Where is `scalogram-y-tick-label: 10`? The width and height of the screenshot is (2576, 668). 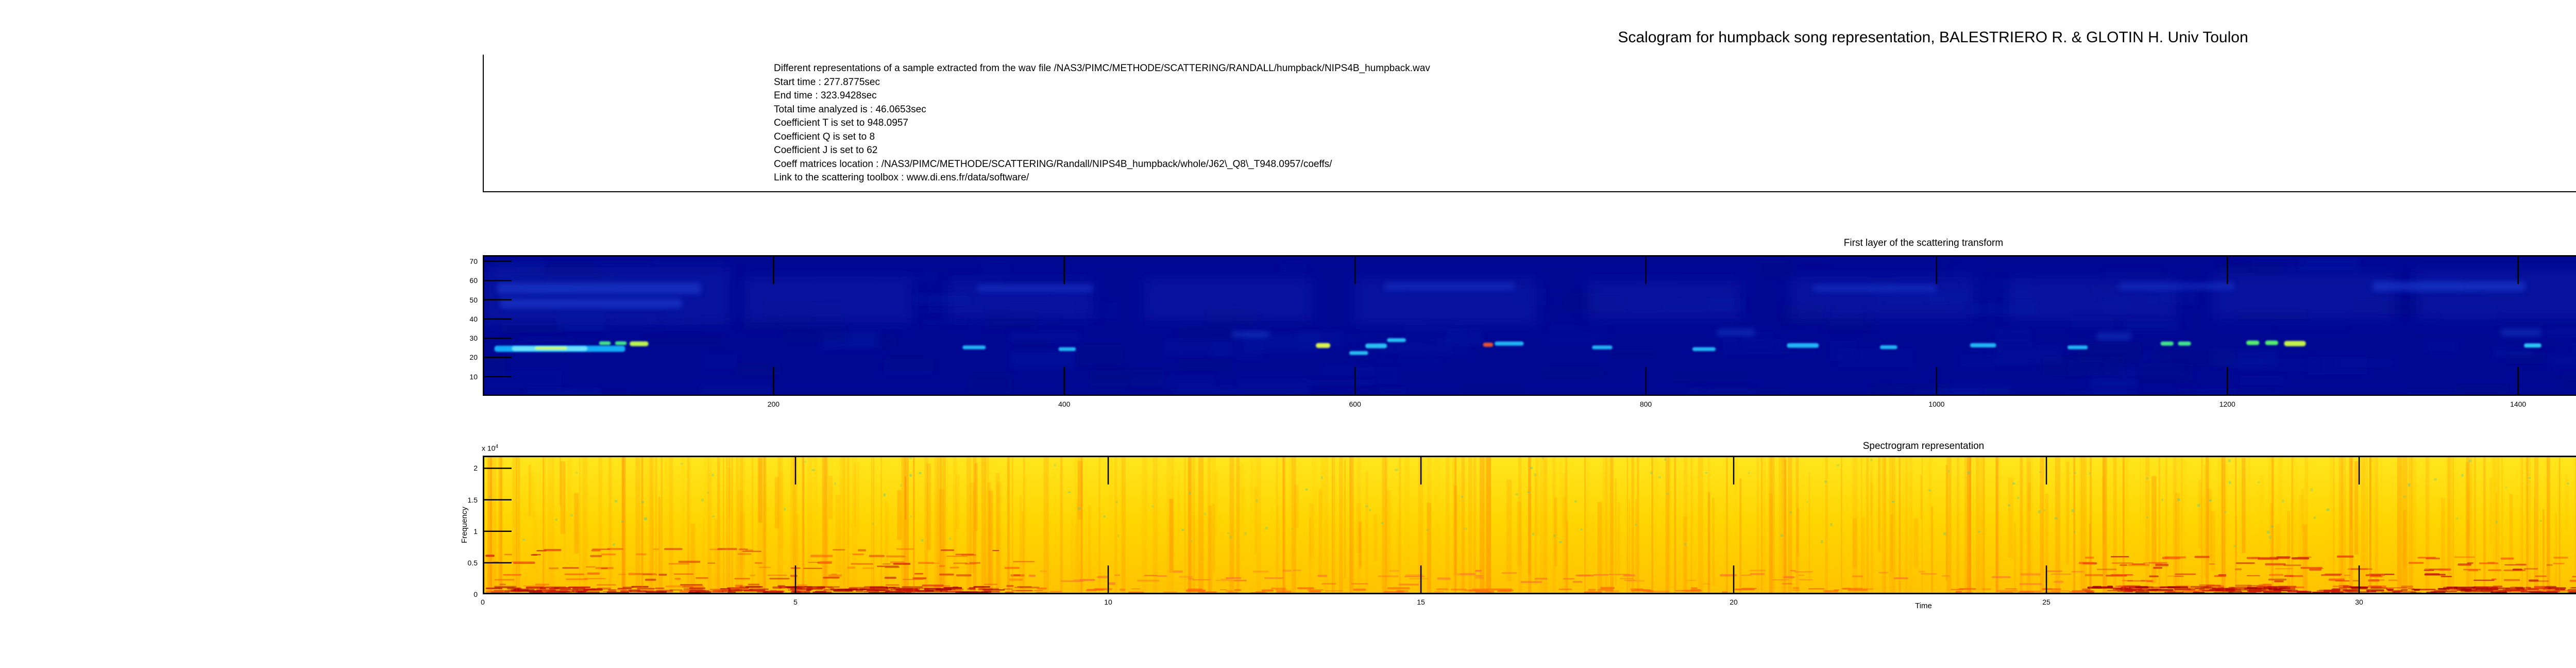
scalogram-y-tick-label: 10 is located at coordinates (473, 376).